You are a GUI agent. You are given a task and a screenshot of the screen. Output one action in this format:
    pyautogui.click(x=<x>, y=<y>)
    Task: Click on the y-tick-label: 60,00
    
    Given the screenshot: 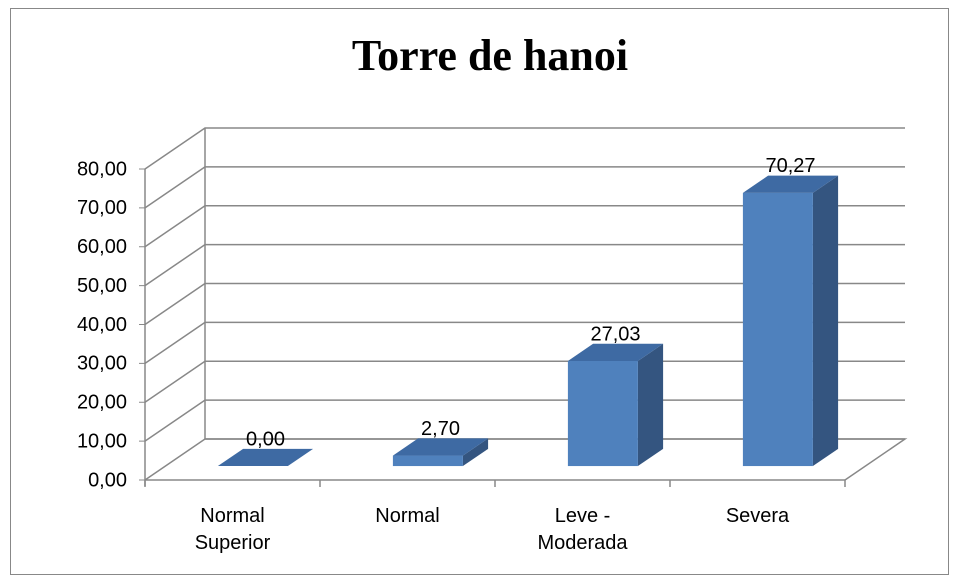 What is the action you would take?
    pyautogui.click(x=102, y=247)
    